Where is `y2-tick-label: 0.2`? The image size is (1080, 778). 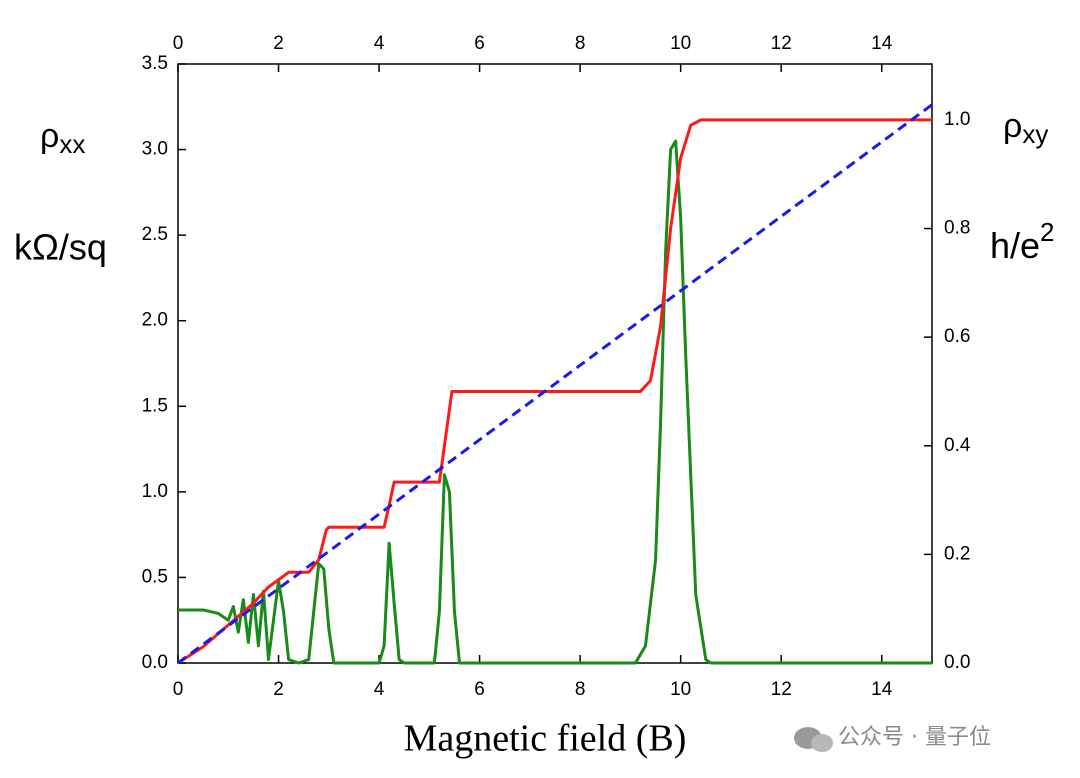
y2-tick-label: 0.2 is located at coordinates (957, 553).